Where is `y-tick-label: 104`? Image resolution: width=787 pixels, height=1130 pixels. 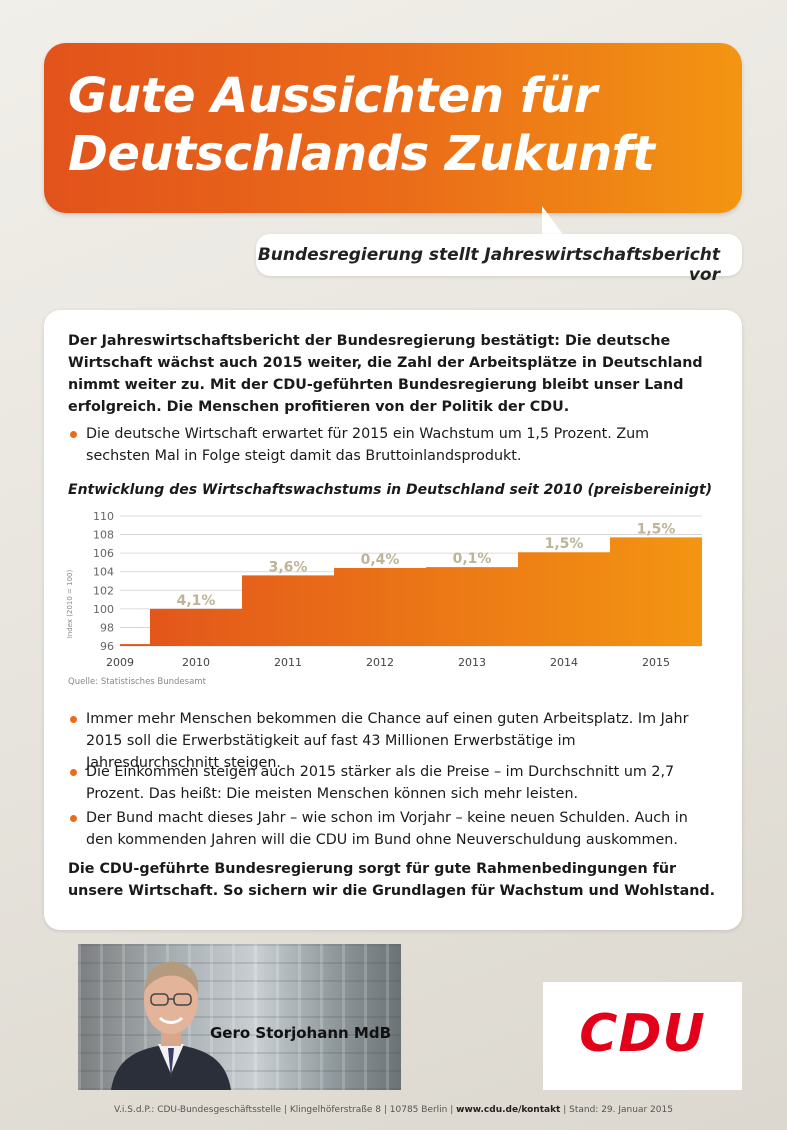 y-tick-label: 104 is located at coordinates (103, 572).